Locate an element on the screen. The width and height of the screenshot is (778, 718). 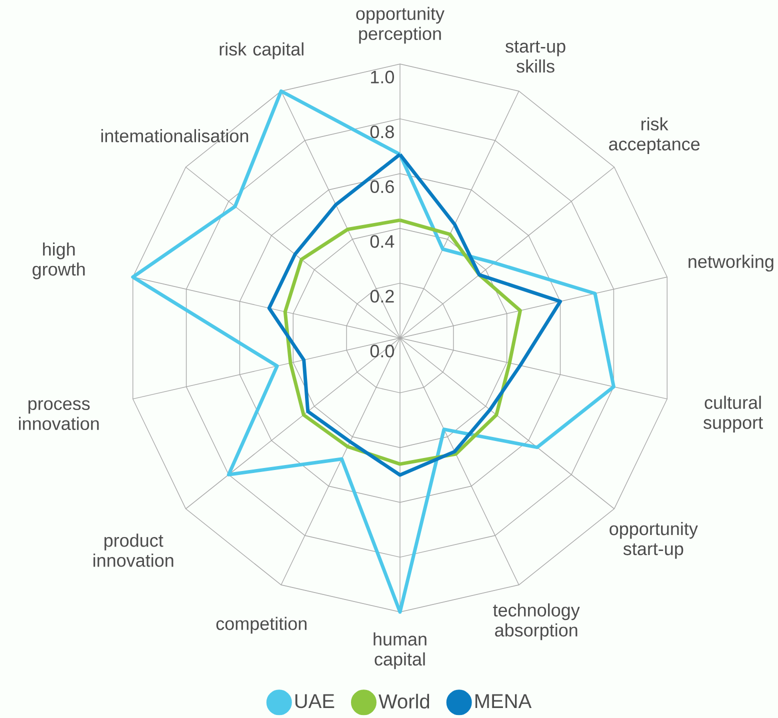
y-tick-label: 0.6 is located at coordinates (382, 187).